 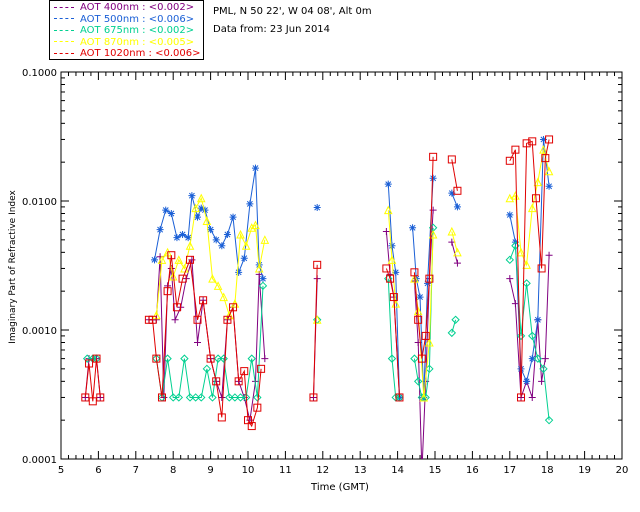 What do you see at coordinates (547, 470) in the screenshot?
I see `x-tick-label: 18` at bounding box center [547, 470].